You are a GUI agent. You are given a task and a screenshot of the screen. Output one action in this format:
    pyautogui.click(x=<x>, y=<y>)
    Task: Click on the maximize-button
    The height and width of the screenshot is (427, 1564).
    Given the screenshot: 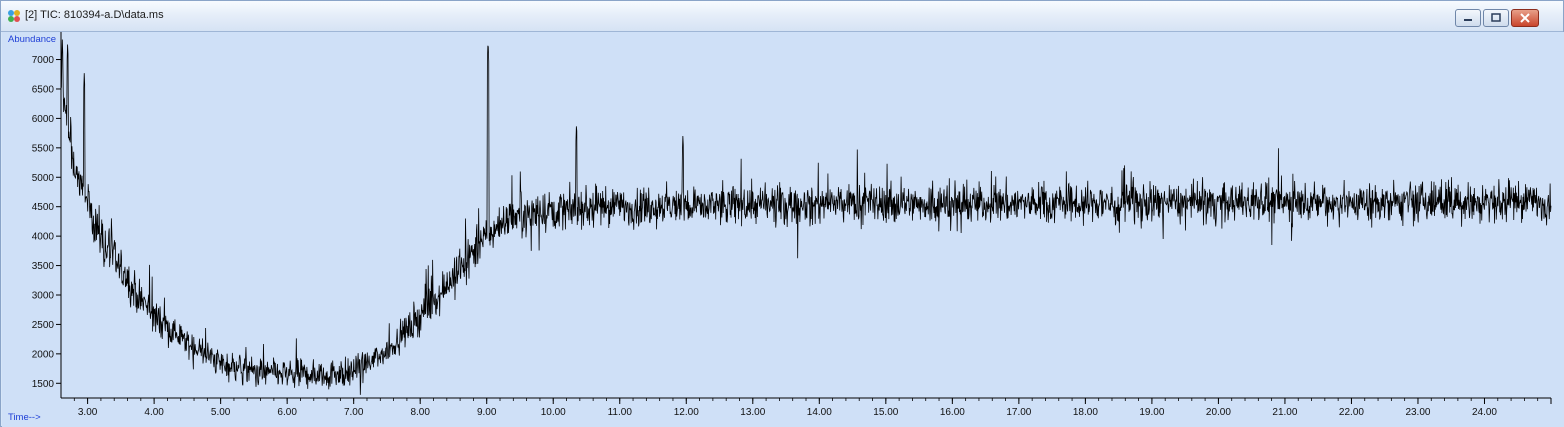 What is the action you would take?
    pyautogui.click(x=1496, y=18)
    